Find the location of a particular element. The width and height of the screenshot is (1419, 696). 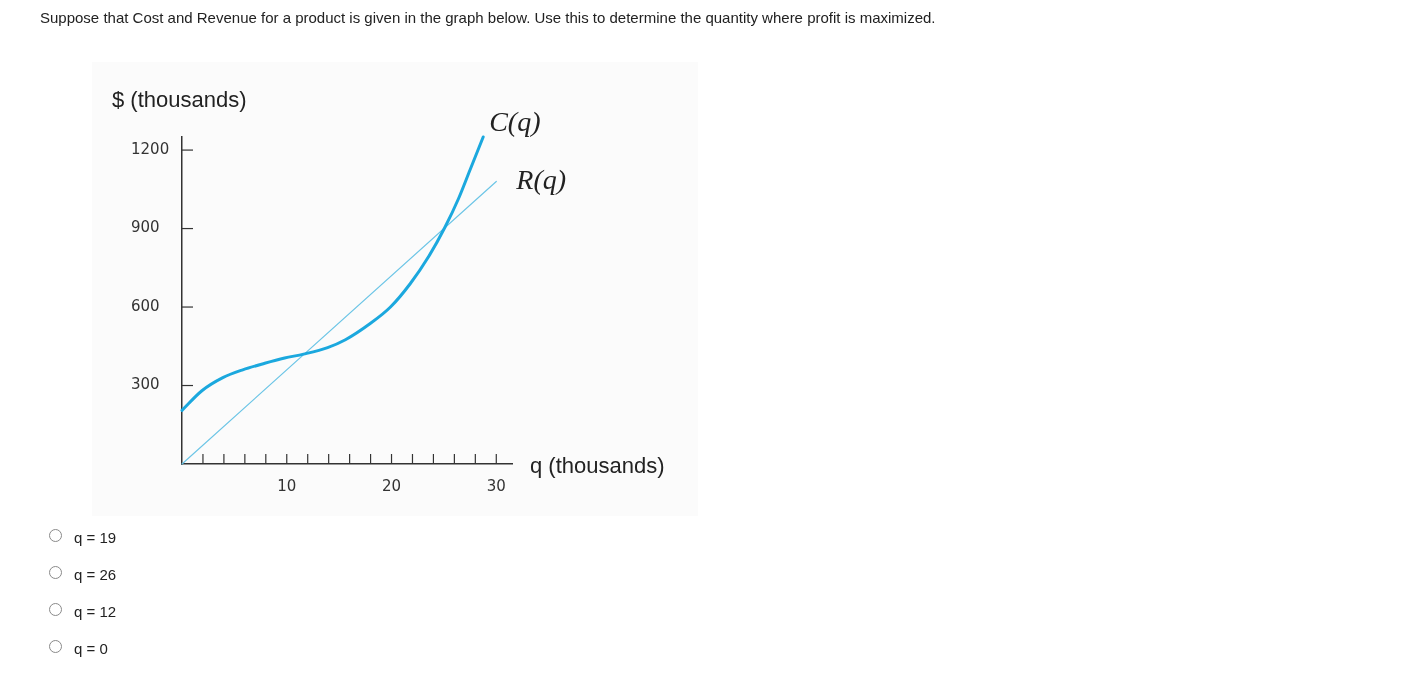

text: q = 26 is located at coordinates (95, 574).